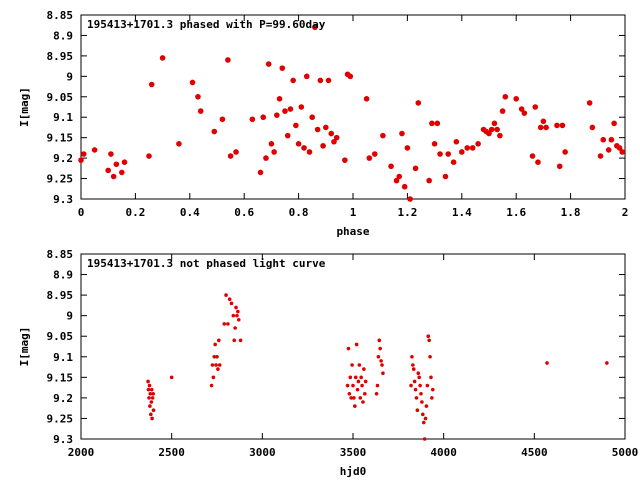  I want to click on y-axis-label: I[mag], so click(24, 107).